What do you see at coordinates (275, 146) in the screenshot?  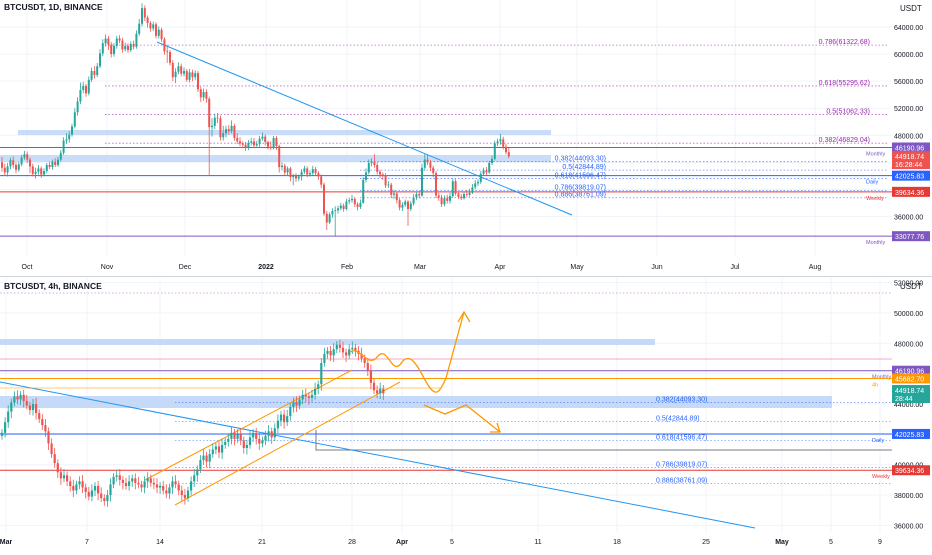 I see `top-zones` at bounding box center [275, 146].